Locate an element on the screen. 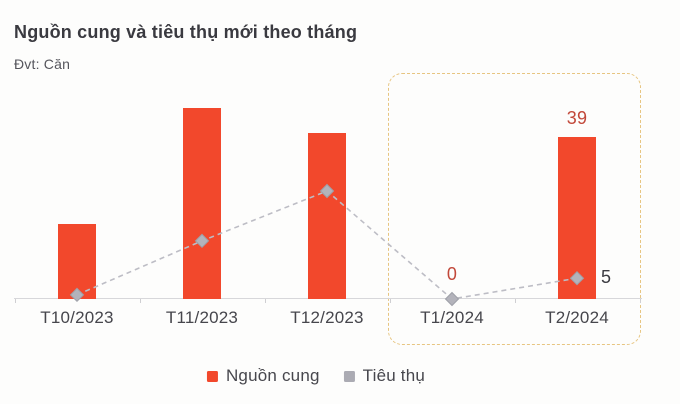 This screenshot has width=680, height=404. legend-label-supply: Nguồn cung is located at coordinates (272, 375).